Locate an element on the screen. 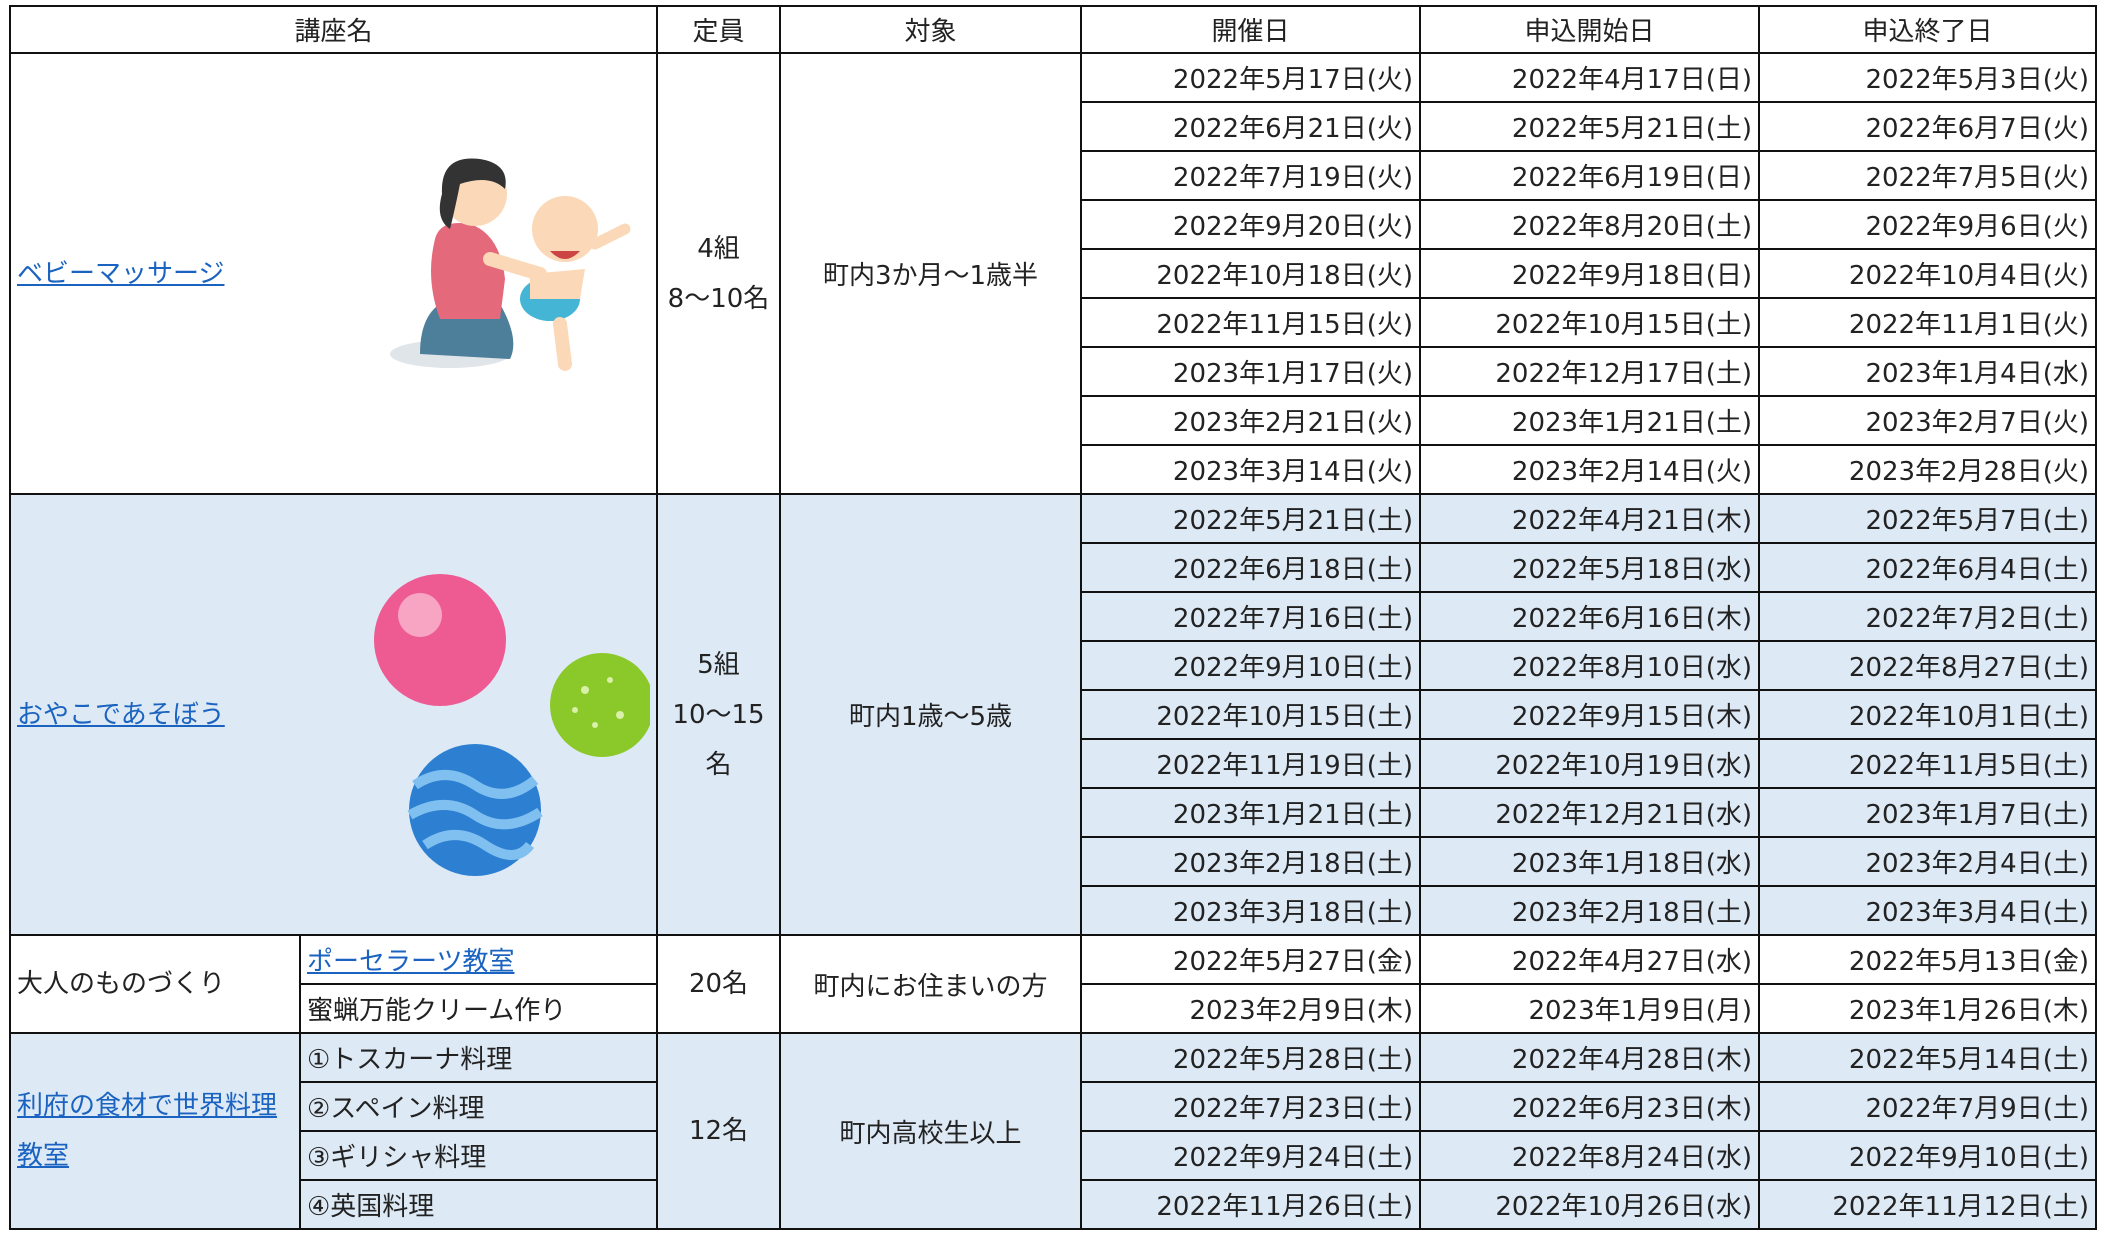 The width and height of the screenshot is (2104, 1235). course-name-cell: ベビーマッサージ is located at coordinates (333, 273).